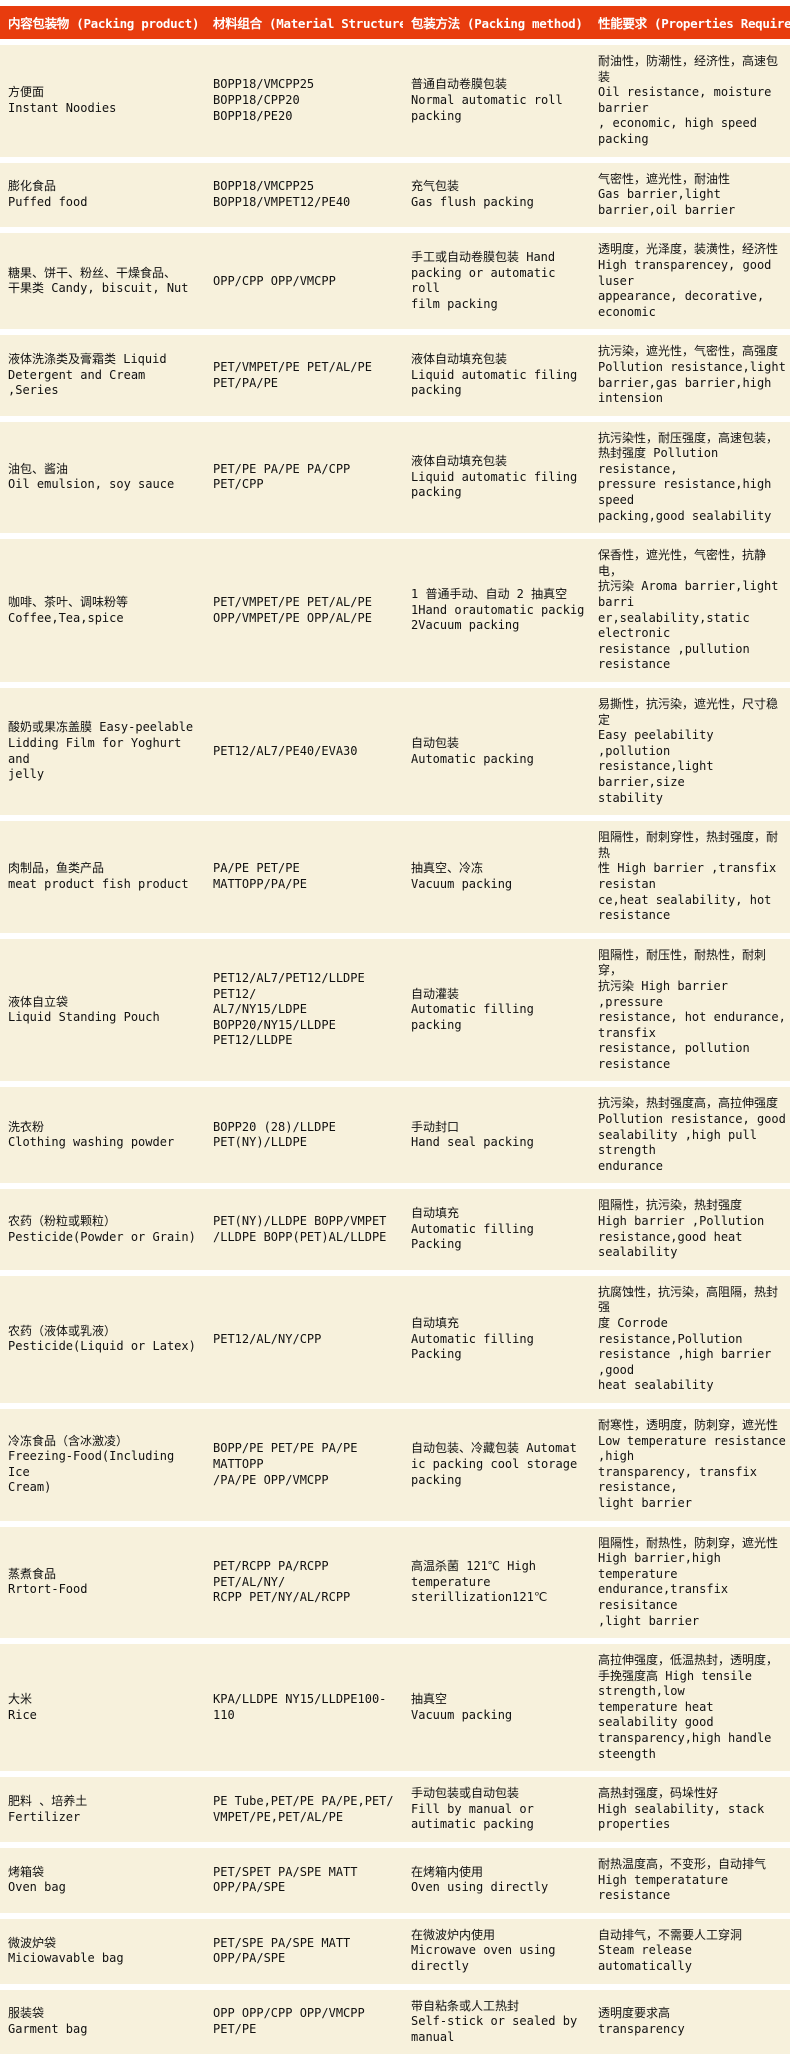 This screenshot has height=2060, width=790. What do you see at coordinates (102, 1708) in the screenshot?
I see `cell-product: 大米 Rice` at bounding box center [102, 1708].